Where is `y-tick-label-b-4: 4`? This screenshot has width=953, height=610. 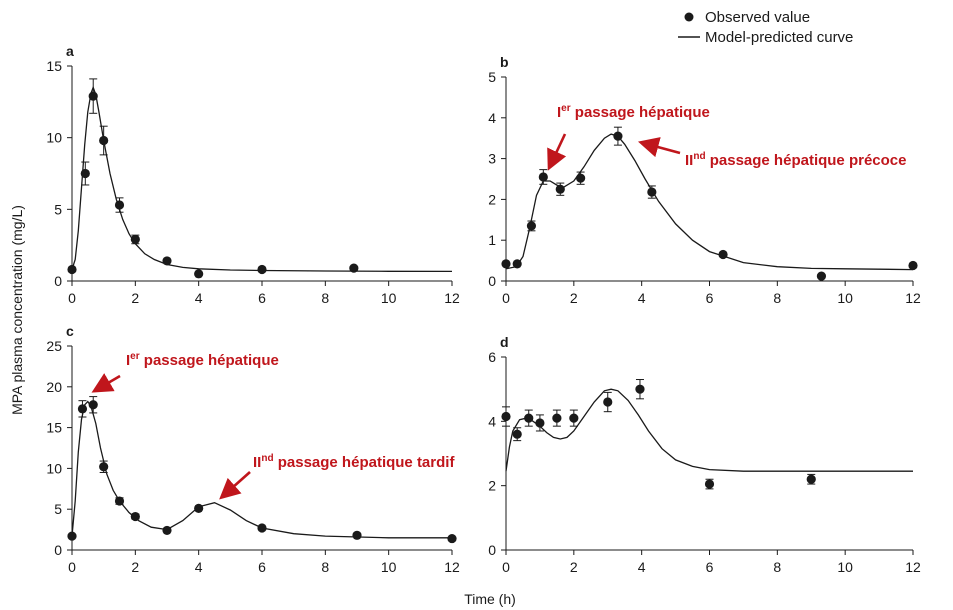 y-tick-label-b-4: 4 is located at coordinates (492, 118).